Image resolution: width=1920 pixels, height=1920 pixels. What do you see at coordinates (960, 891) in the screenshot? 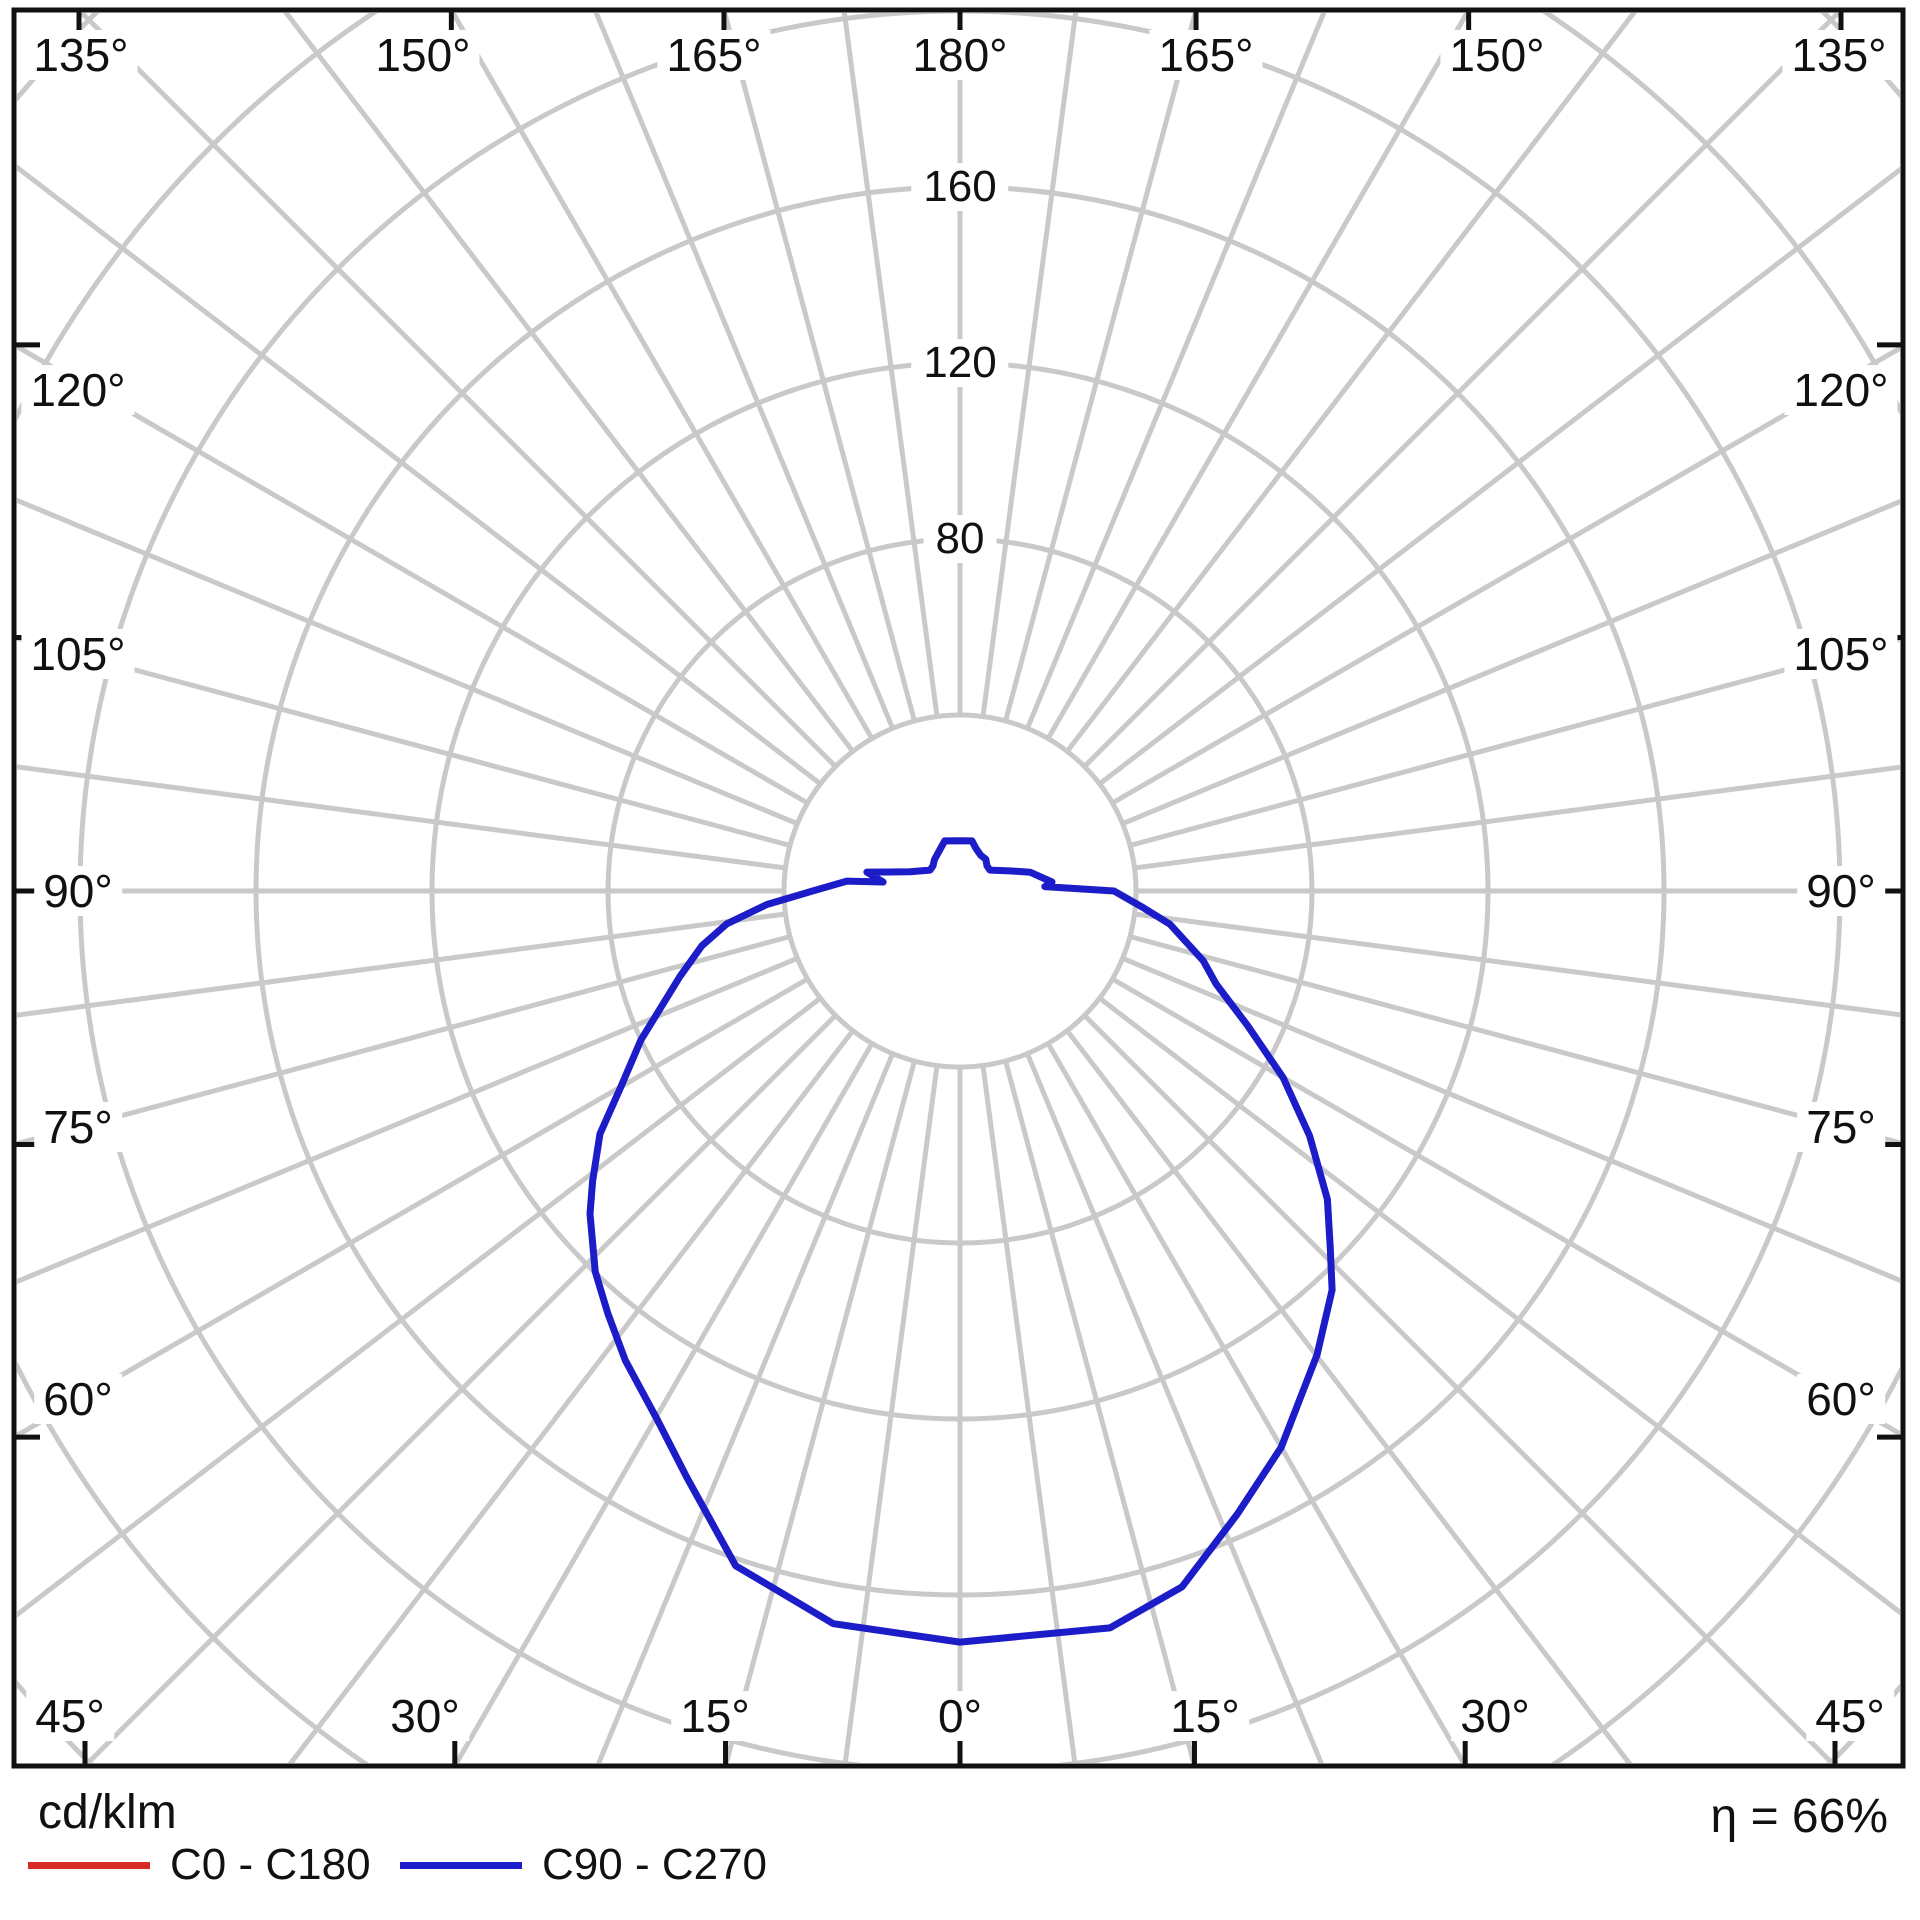
I see `grid-ring` at bounding box center [960, 891].